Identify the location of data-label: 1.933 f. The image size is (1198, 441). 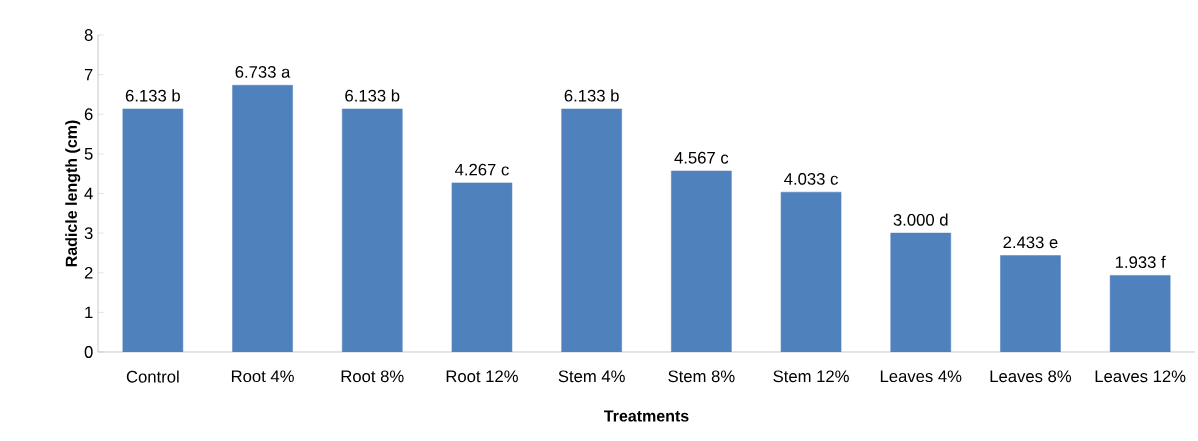
(1140, 262).